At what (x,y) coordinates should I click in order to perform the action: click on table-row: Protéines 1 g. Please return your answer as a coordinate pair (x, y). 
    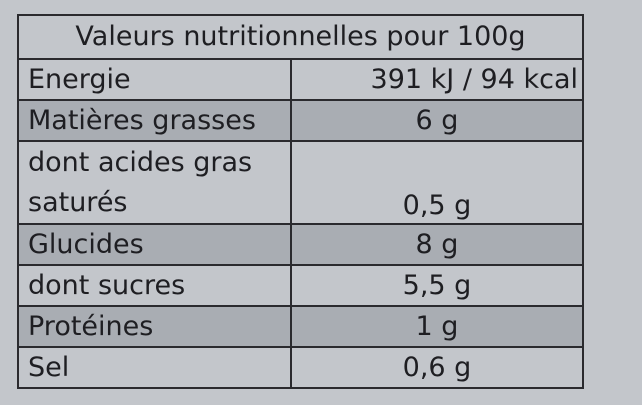
    Looking at the image, I should click on (301, 326).